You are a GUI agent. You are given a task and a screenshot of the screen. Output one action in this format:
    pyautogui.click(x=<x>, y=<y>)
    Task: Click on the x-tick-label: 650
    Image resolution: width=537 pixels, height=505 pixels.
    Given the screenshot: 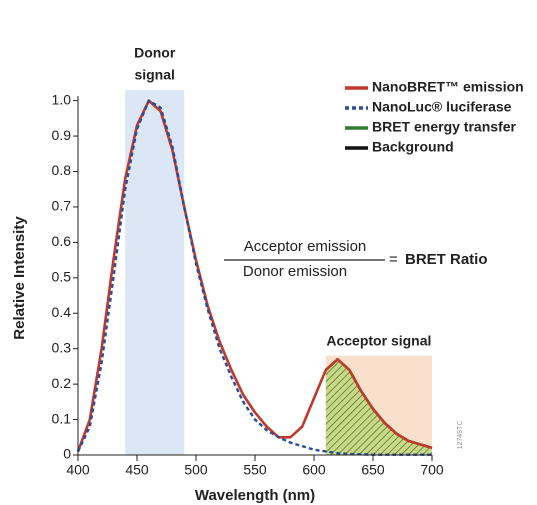 What is the action you would take?
    pyautogui.click(x=373, y=470)
    